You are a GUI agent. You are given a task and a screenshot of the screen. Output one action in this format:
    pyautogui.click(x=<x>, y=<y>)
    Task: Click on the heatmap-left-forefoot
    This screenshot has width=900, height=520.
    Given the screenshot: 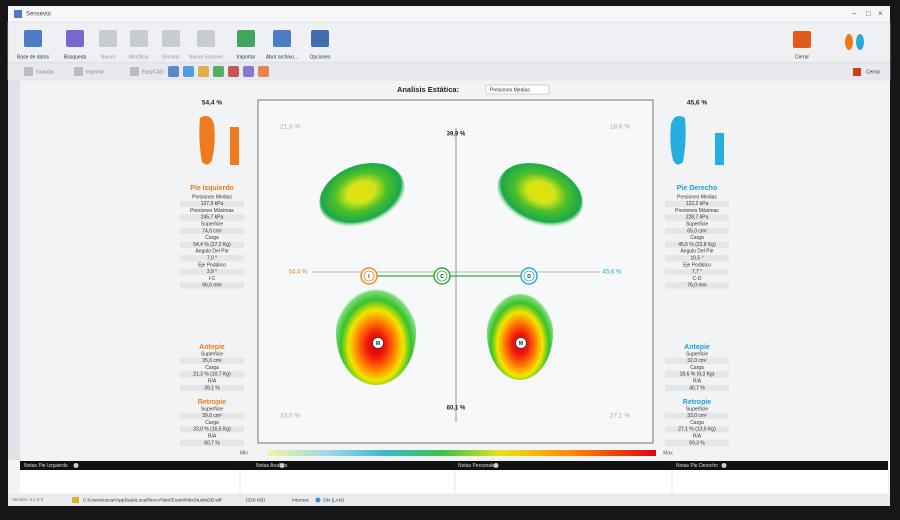 What is the action you would take?
    pyautogui.click(x=362, y=195)
    